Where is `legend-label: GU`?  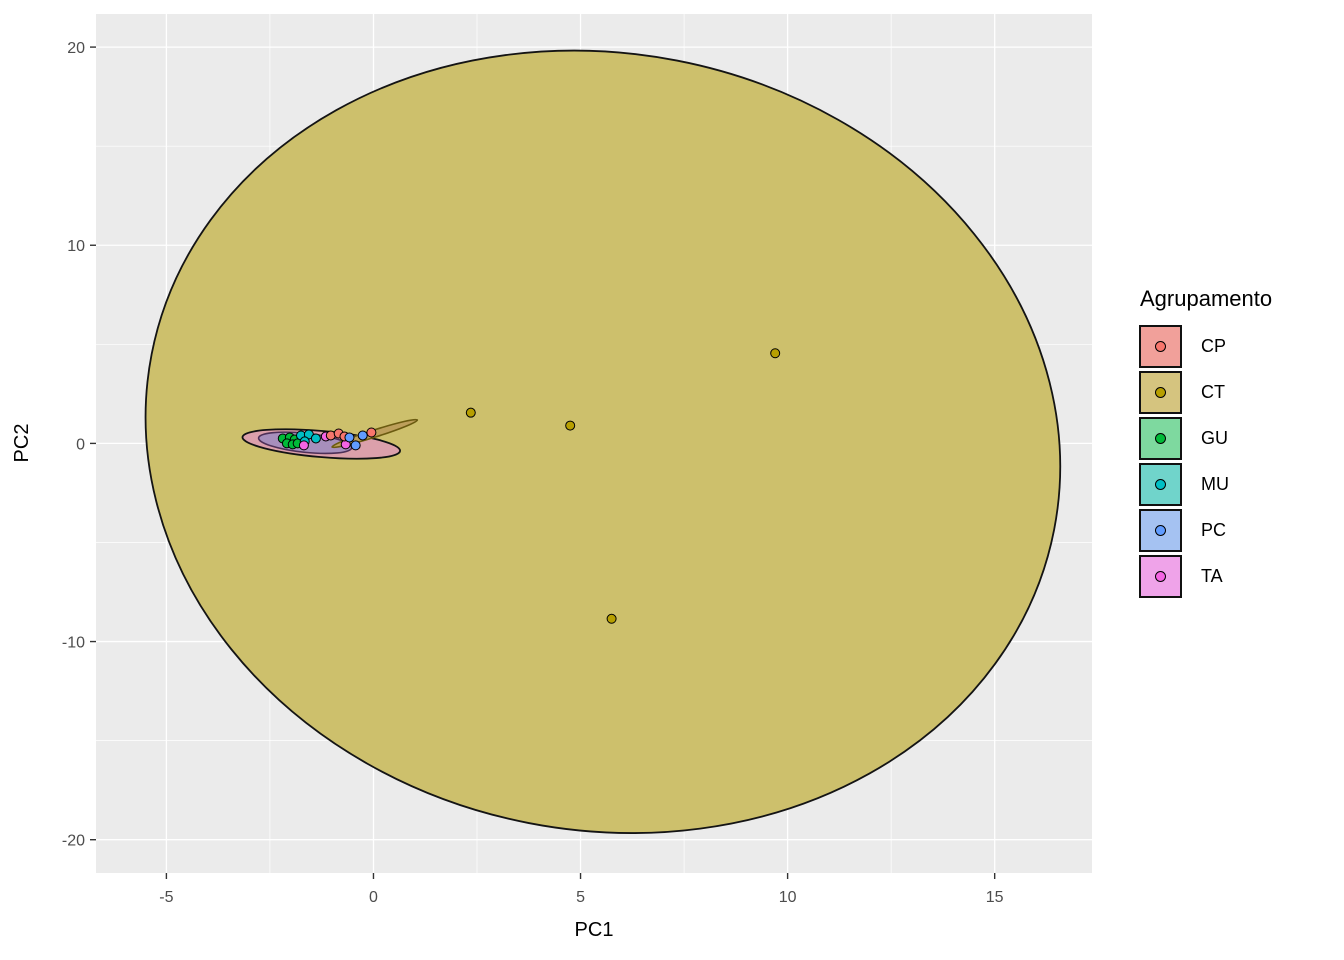 legend-label: GU is located at coordinates (1214, 438).